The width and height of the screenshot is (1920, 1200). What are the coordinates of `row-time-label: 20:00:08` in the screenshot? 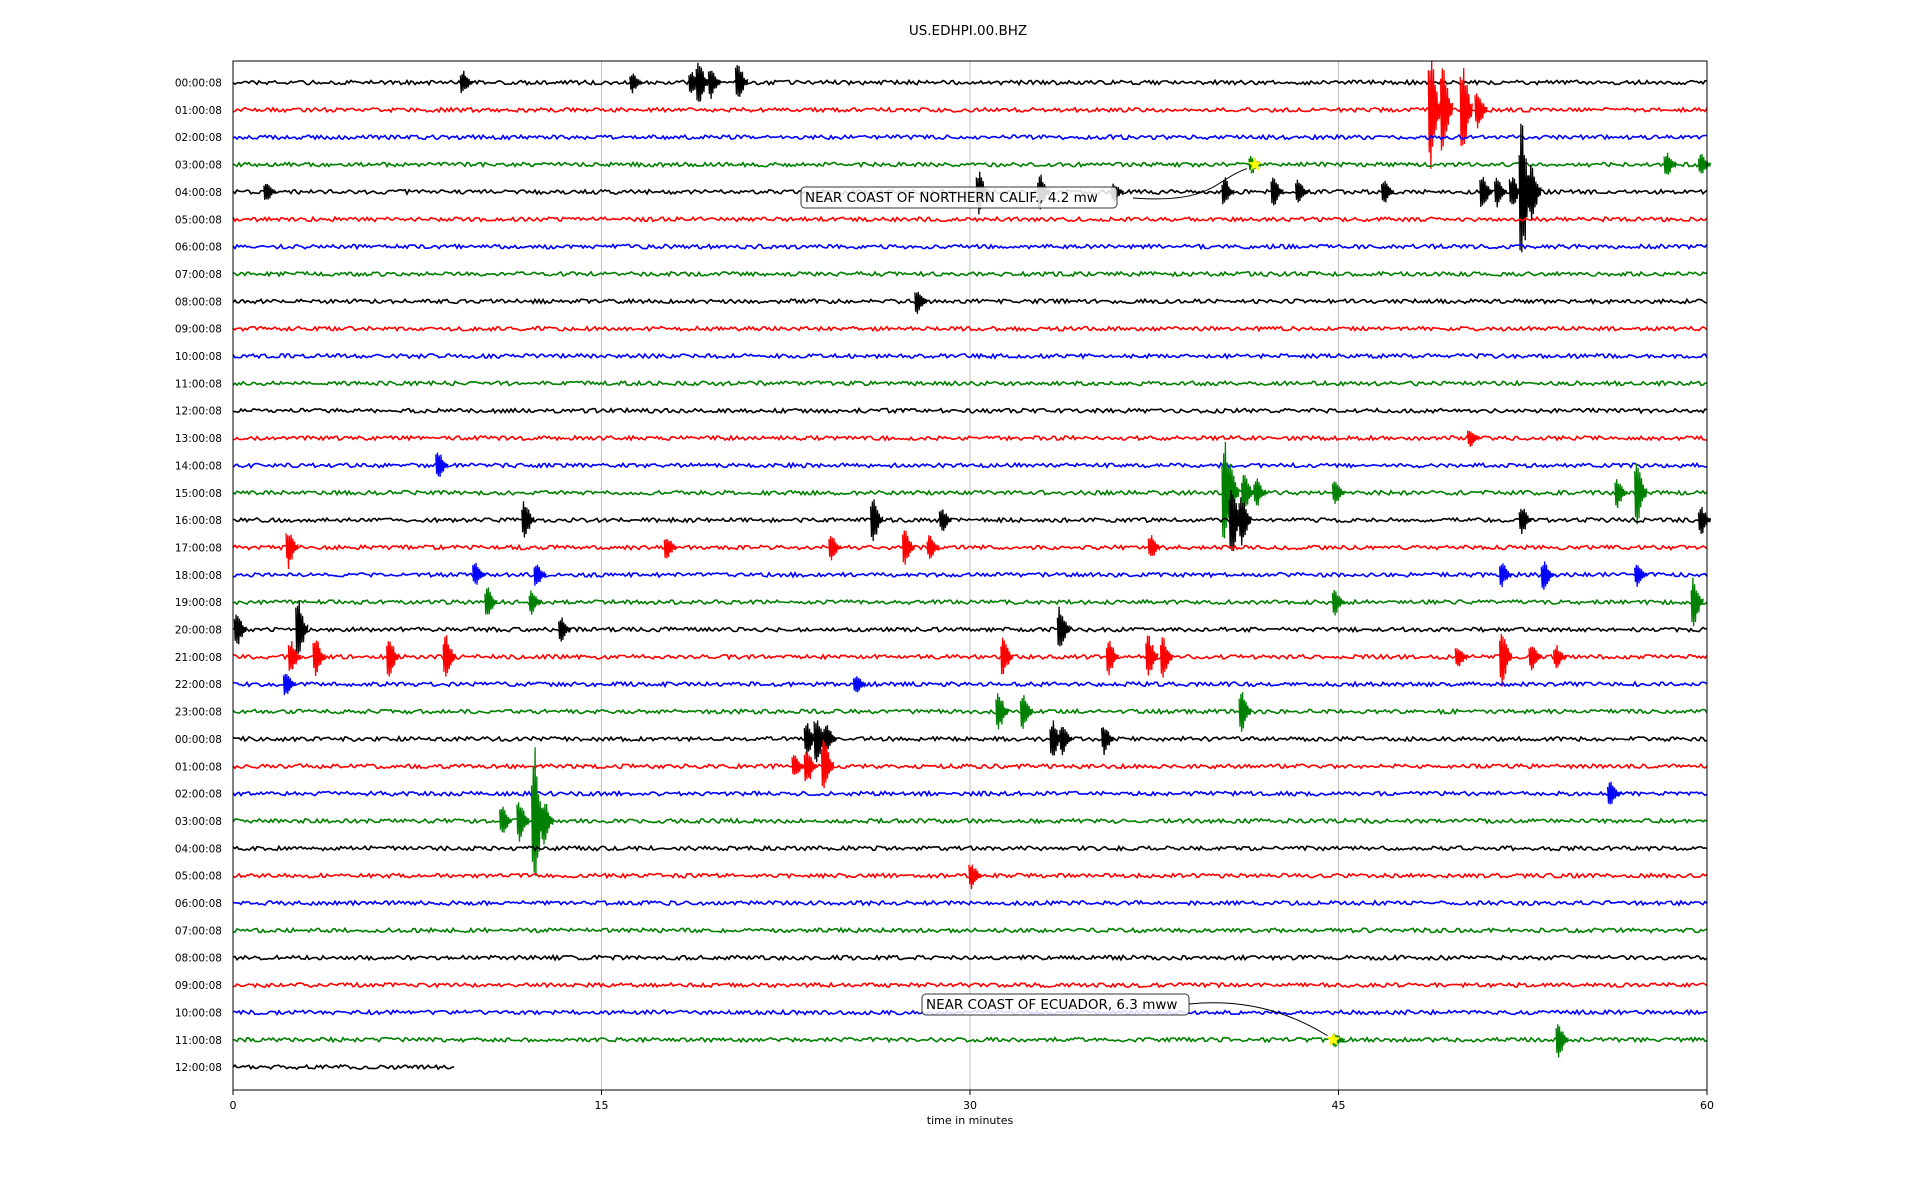 It's located at (198, 631).